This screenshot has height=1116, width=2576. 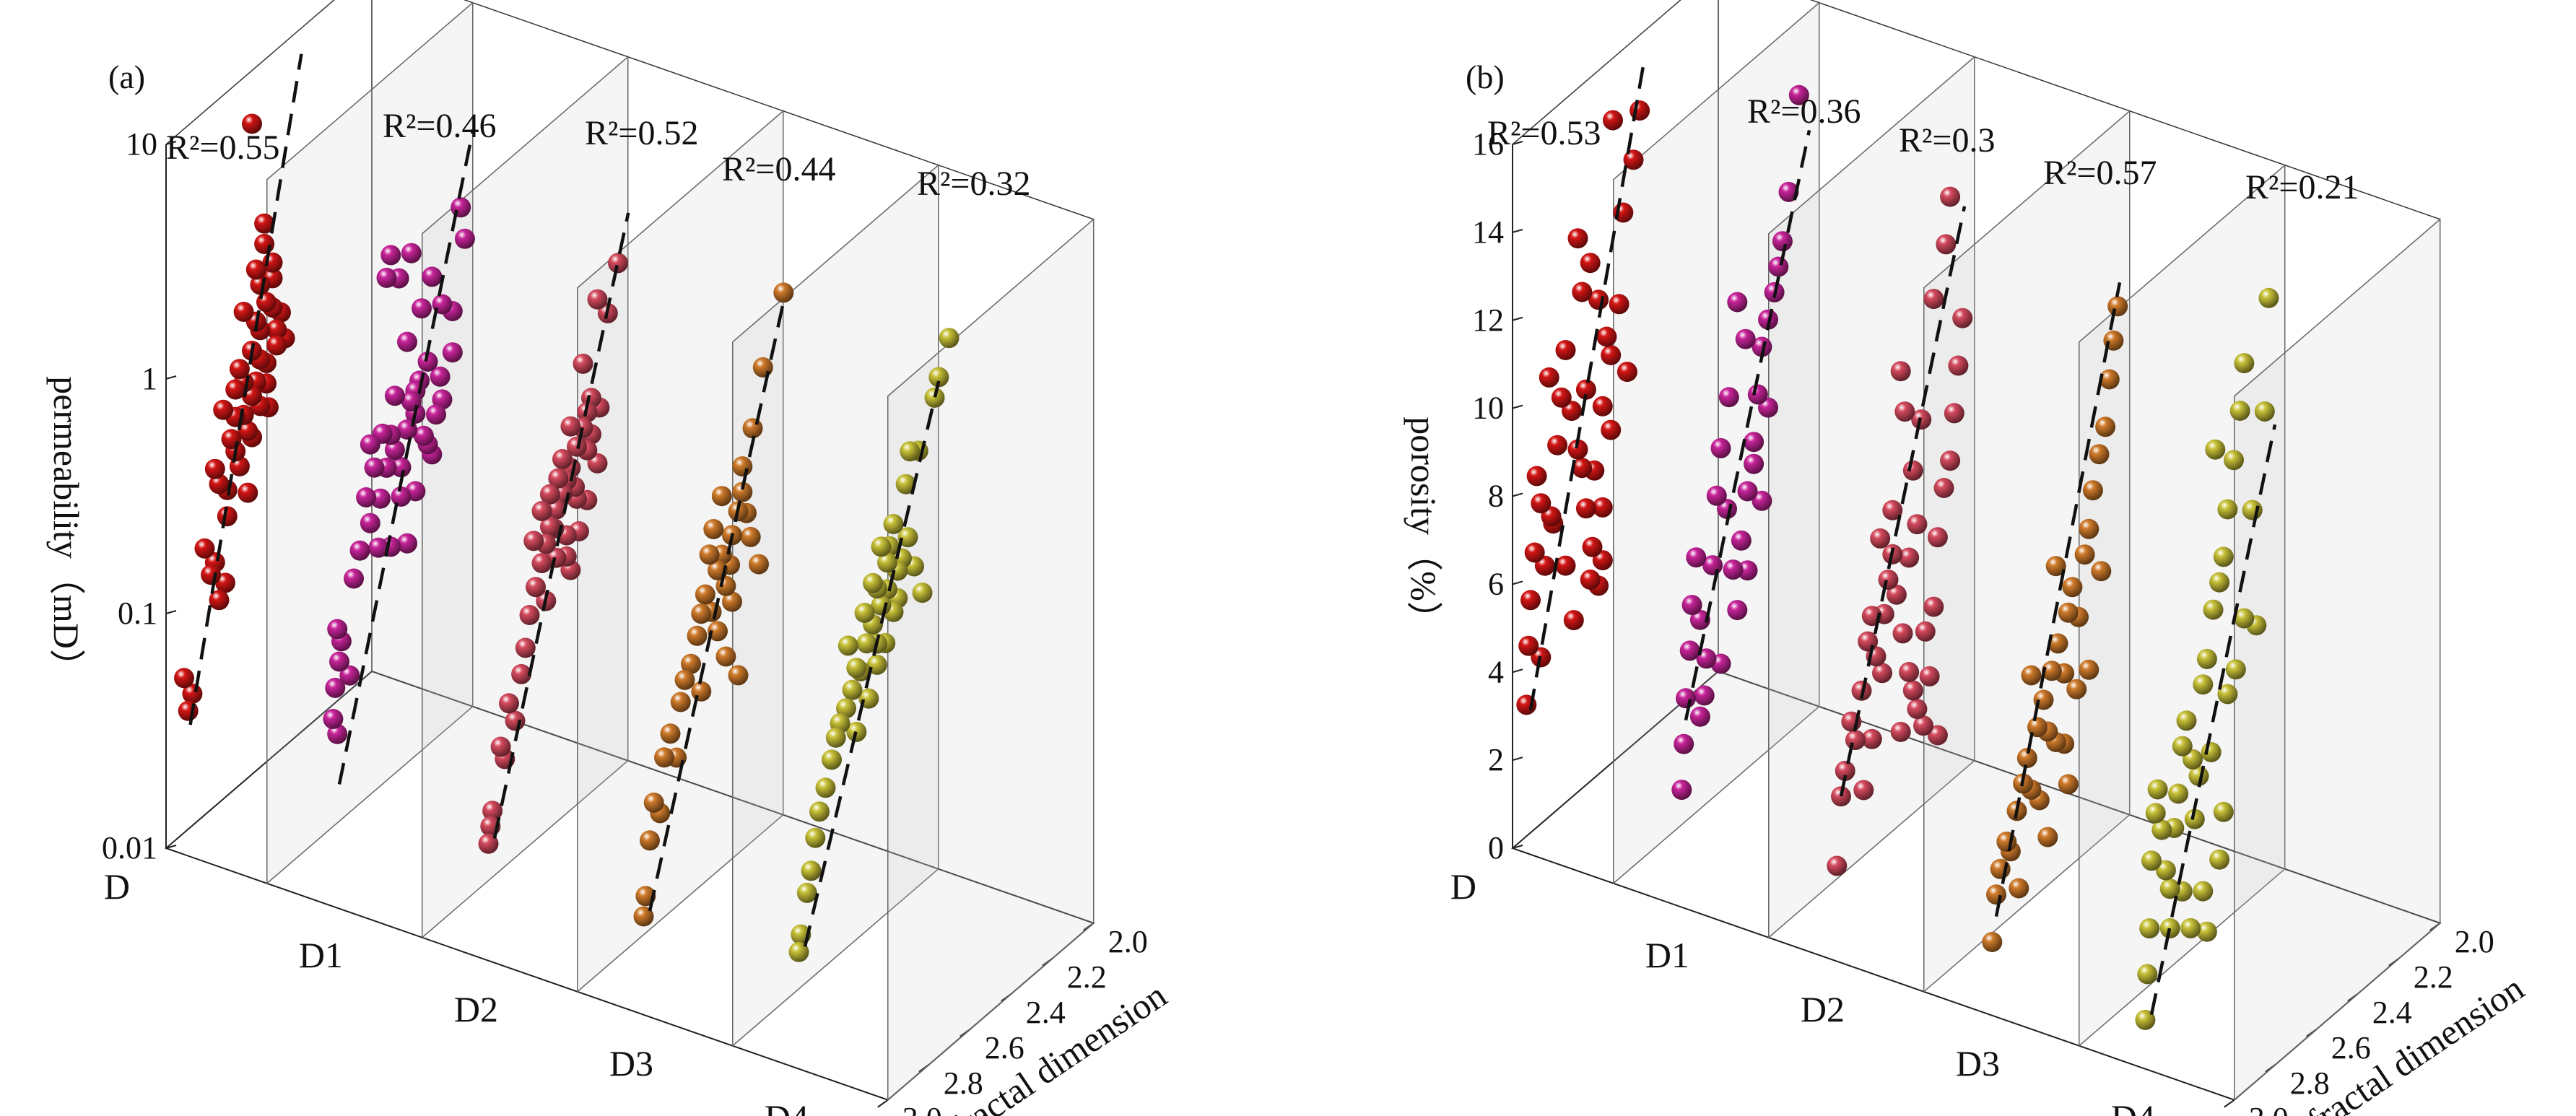 I want to click on r2-label-d3: R²=0.57, so click(x=2100, y=173).